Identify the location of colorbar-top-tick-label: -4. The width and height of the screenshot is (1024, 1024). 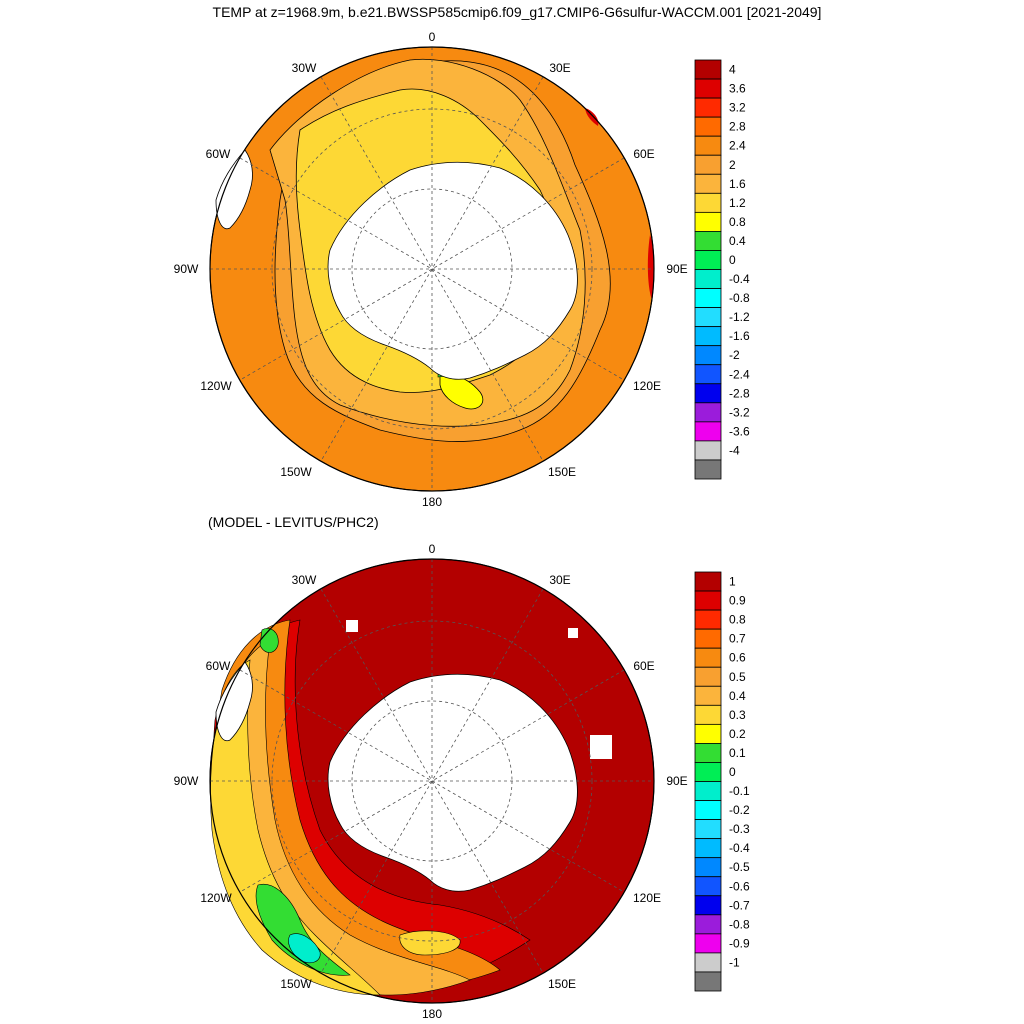
(734, 450).